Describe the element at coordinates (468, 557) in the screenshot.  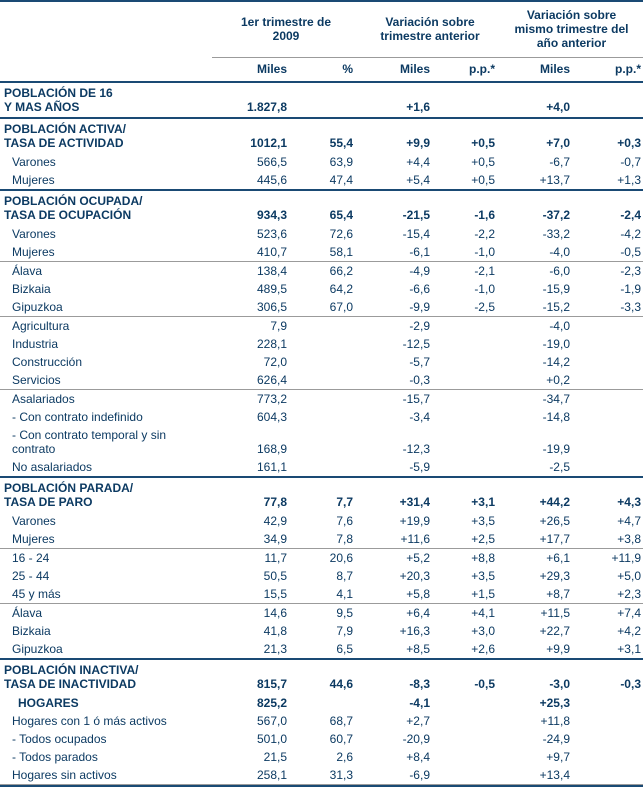
I see `value-cell: +8,8` at that location.